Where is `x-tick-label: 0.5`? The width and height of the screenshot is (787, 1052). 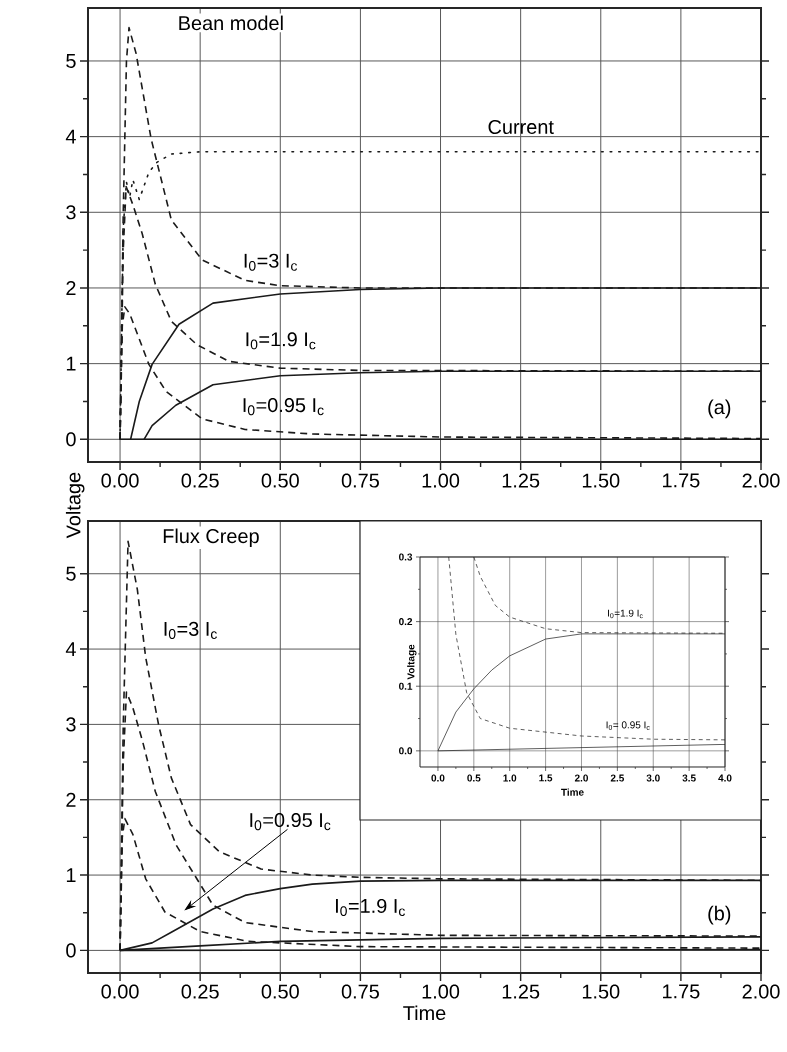
x-tick-label: 0.5 is located at coordinates (474, 778).